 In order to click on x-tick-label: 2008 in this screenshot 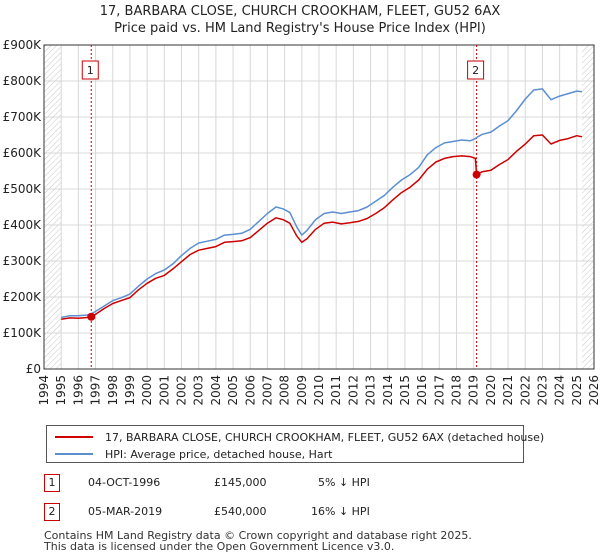, I will do `click(285, 390)`.